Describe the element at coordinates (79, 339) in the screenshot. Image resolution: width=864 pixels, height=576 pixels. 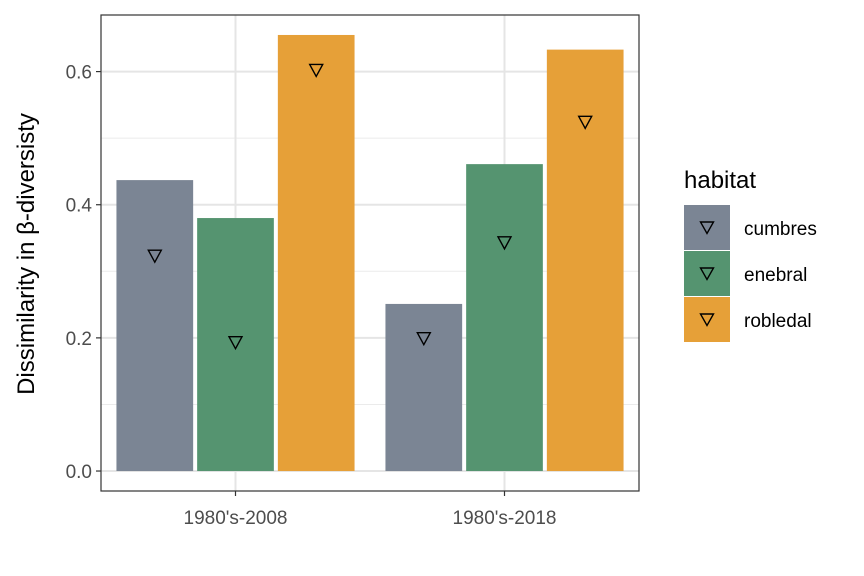
I see `y-tick-label: 0.2` at that location.